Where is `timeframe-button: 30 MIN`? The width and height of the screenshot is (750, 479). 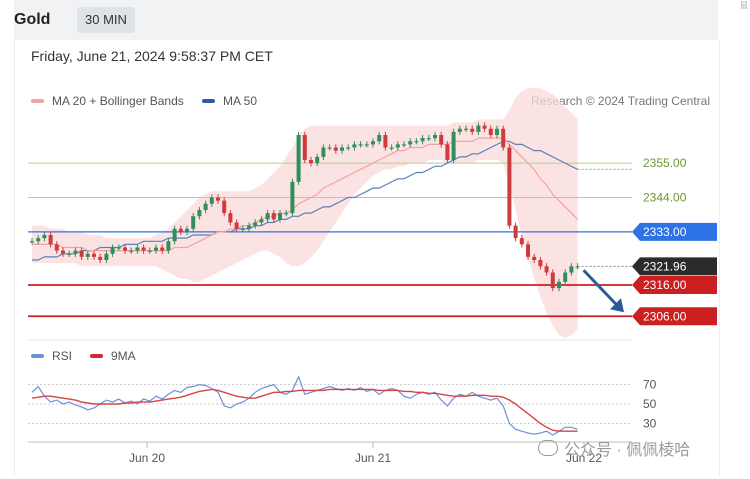 timeframe-button: 30 MIN is located at coordinates (106, 20).